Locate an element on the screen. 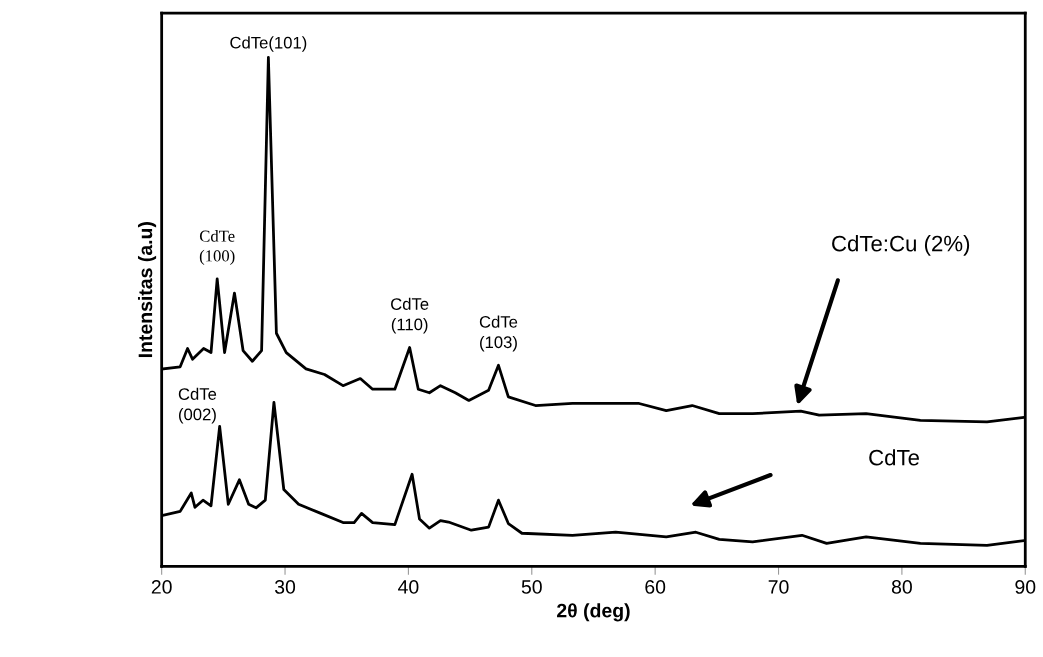 The height and width of the screenshot is (657, 1043). x-tick-label: 60 is located at coordinates (655, 587).